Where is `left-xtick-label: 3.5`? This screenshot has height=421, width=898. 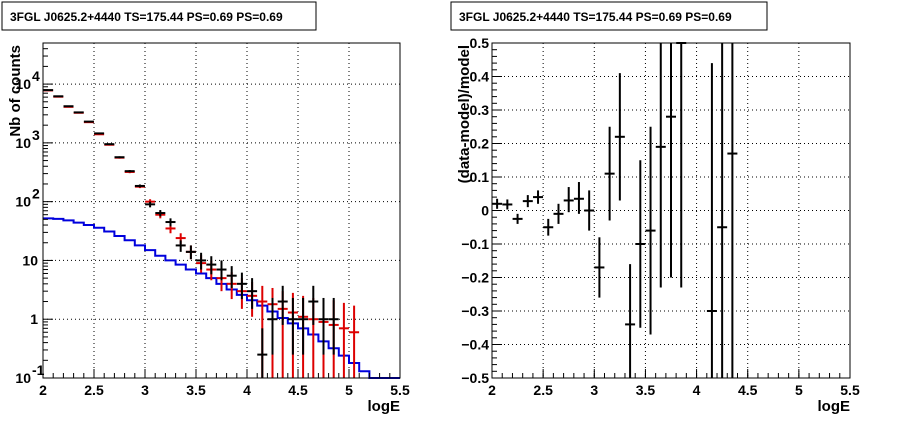
left-xtick-label: 3.5 is located at coordinates (196, 390).